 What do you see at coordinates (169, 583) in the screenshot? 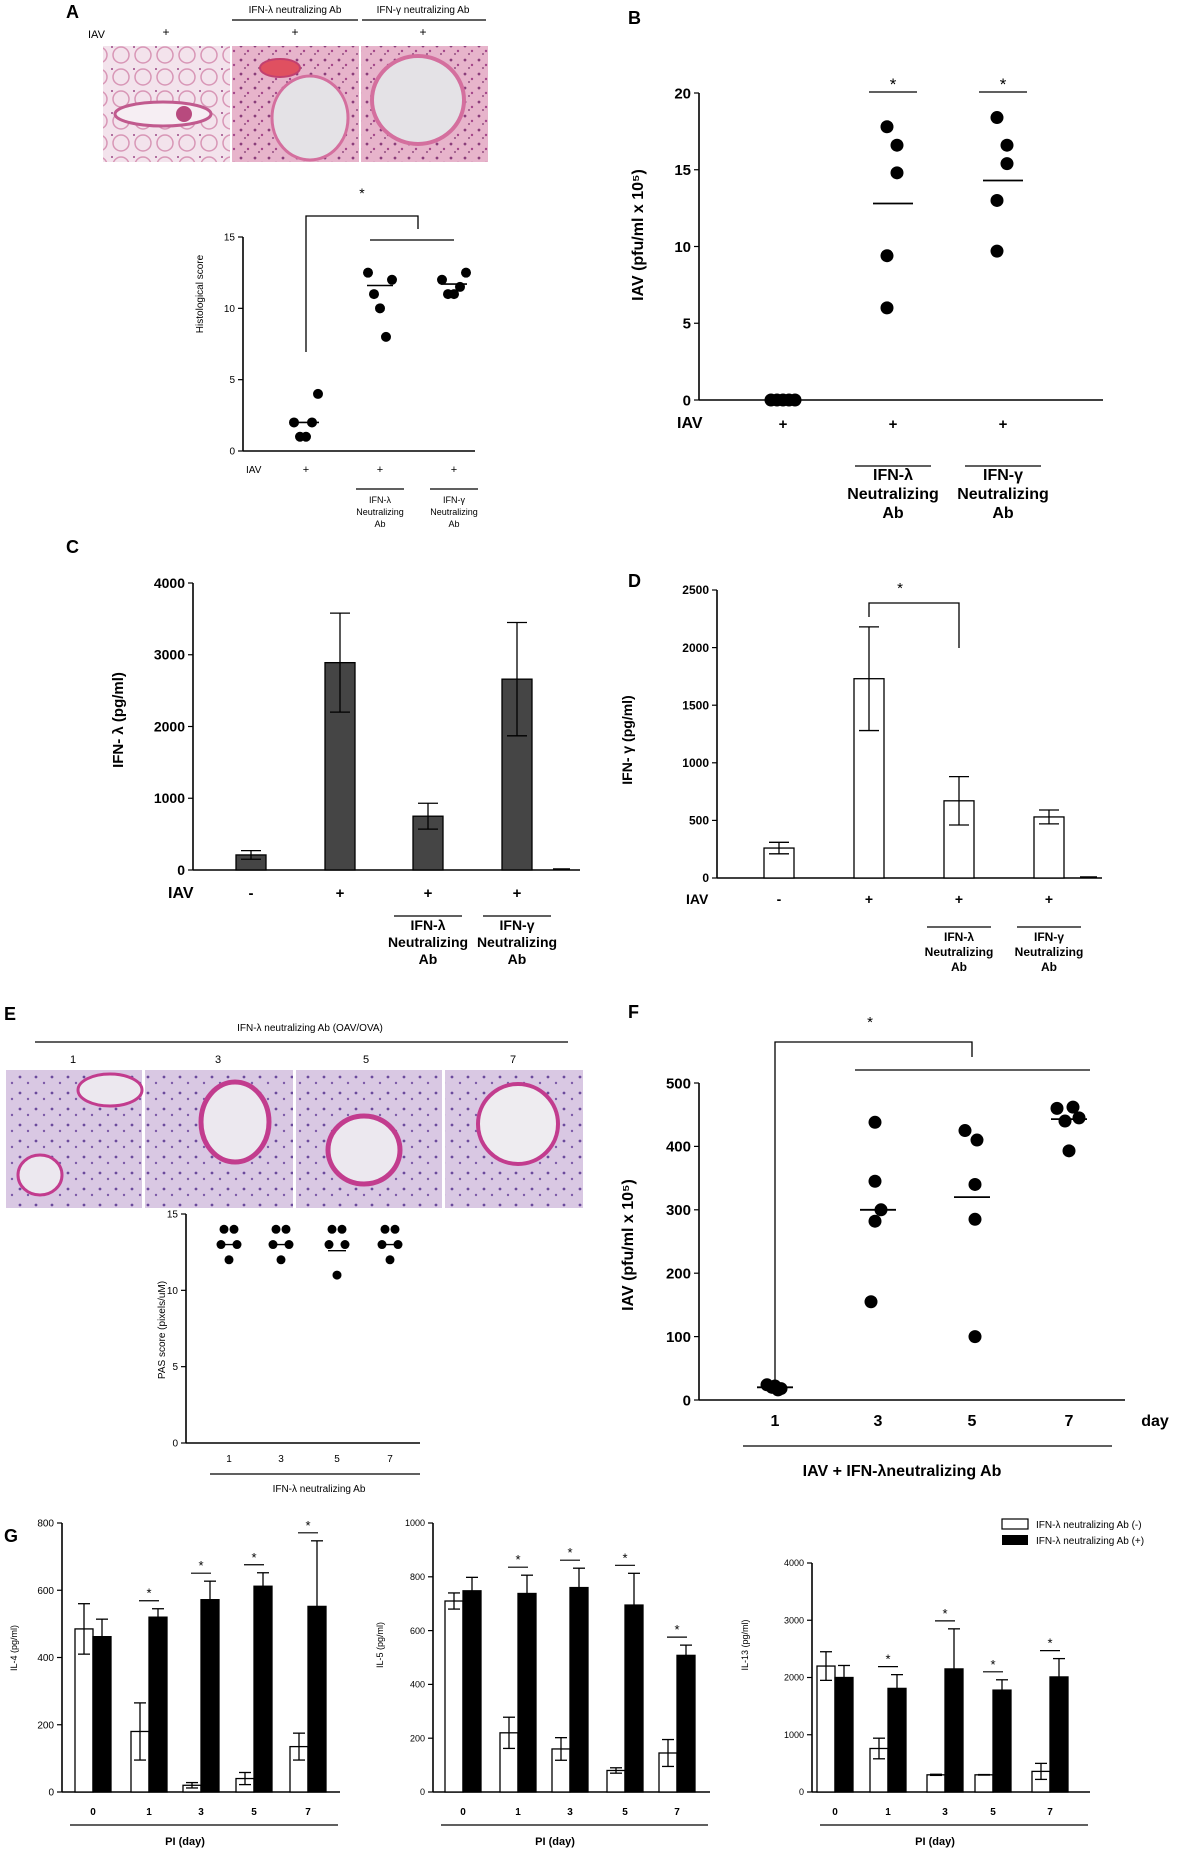
I see `C-ytick-label: 4000` at bounding box center [169, 583].